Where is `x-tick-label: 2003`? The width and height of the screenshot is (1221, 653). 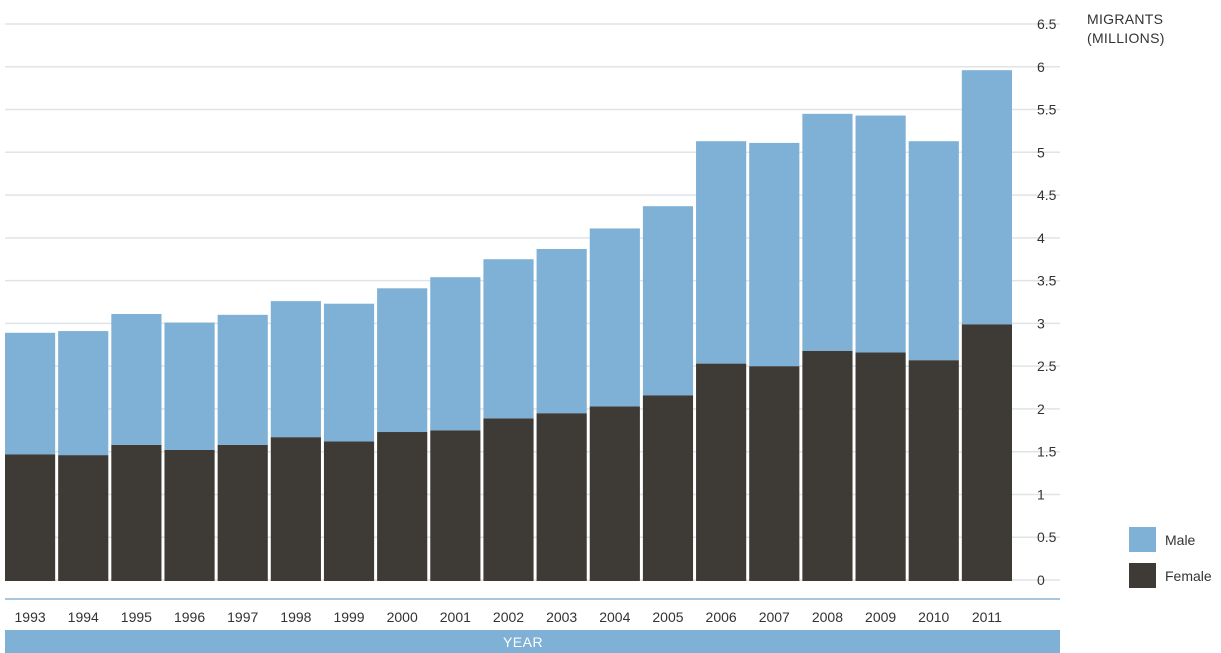 x-tick-label: 2003 is located at coordinates (561, 617).